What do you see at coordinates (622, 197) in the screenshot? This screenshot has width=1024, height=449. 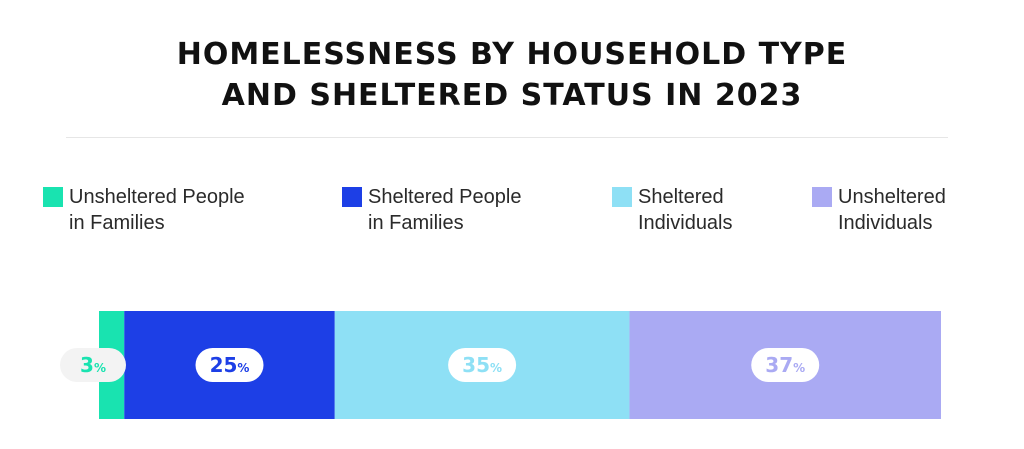 I see `legend-swatch-sheltered-individuals` at bounding box center [622, 197].